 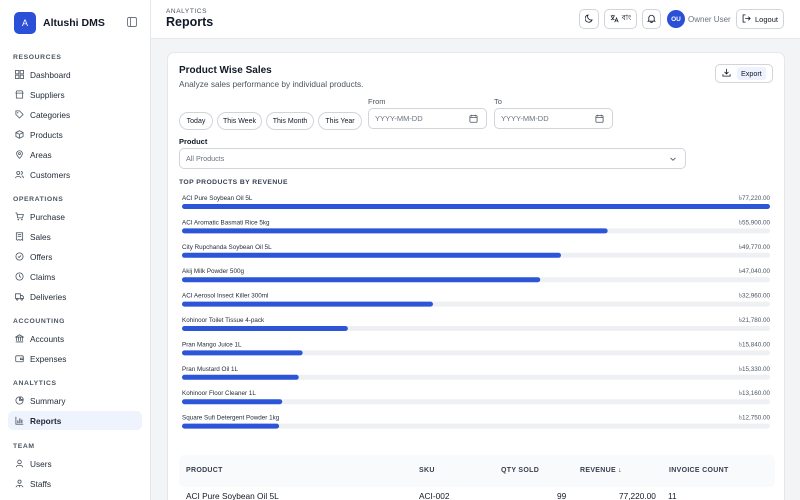 I want to click on pie-icon, so click(x=19, y=401).